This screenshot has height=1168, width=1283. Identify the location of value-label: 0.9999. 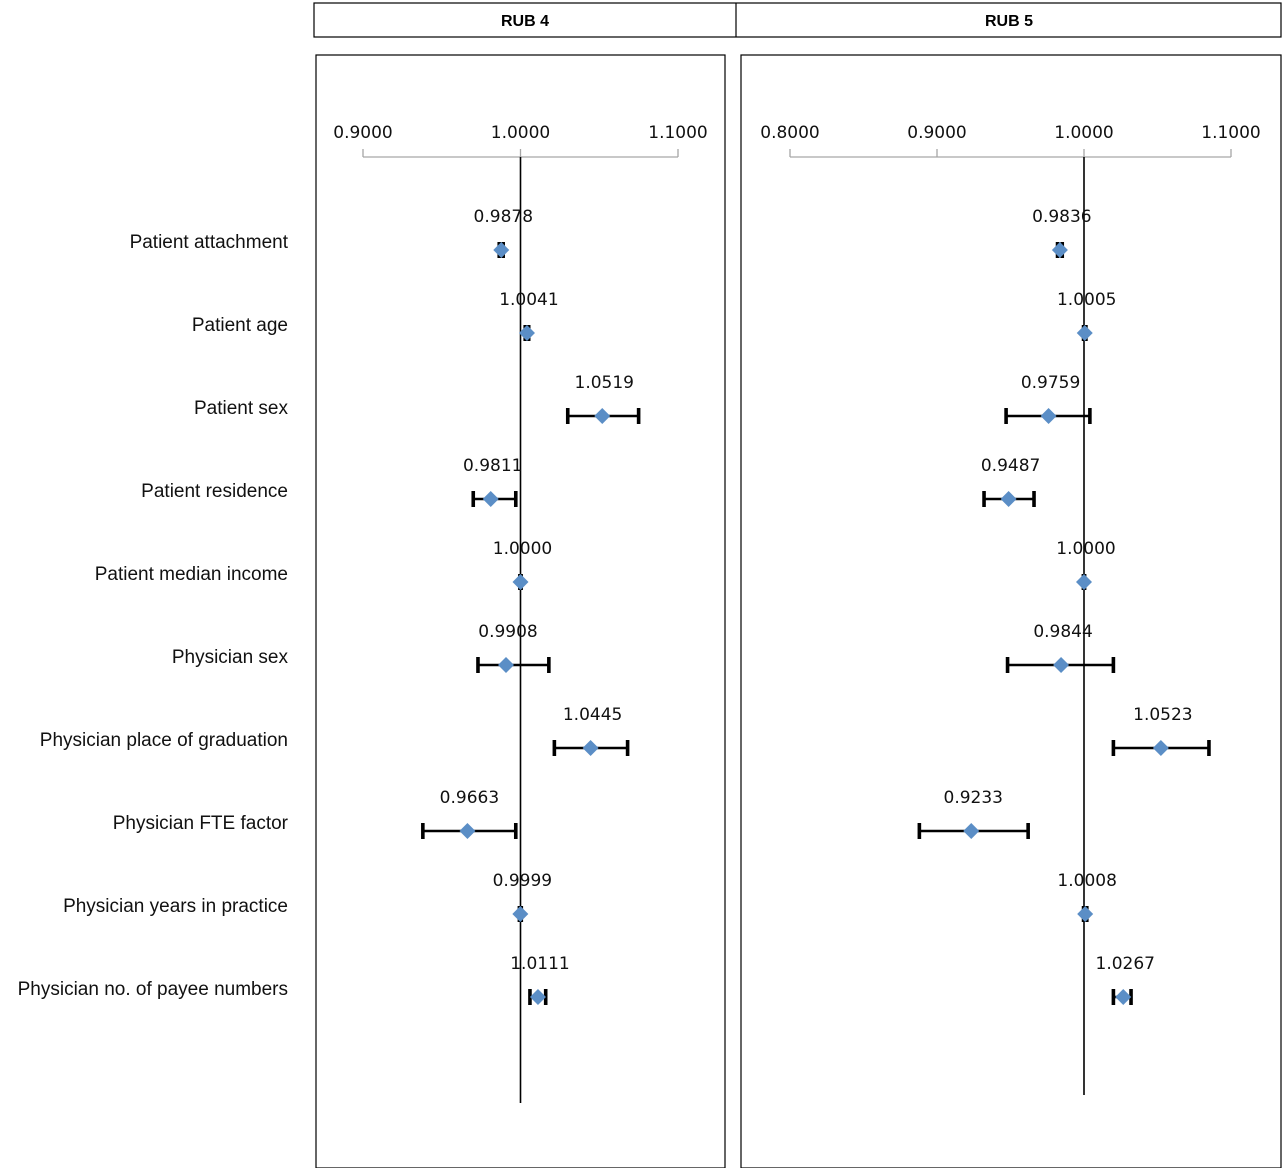
(522, 881).